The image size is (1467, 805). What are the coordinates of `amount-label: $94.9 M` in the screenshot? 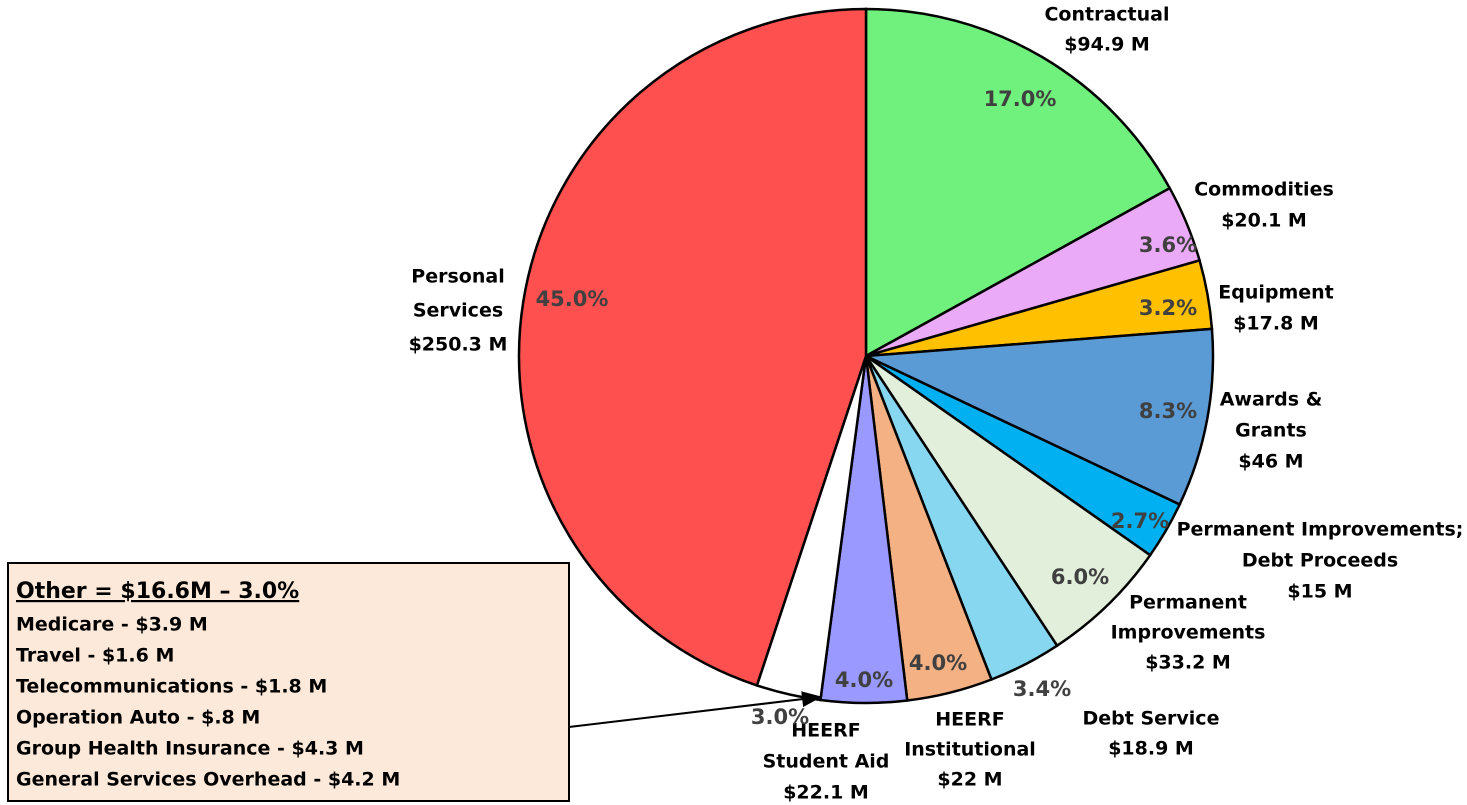 It's located at (1107, 45).